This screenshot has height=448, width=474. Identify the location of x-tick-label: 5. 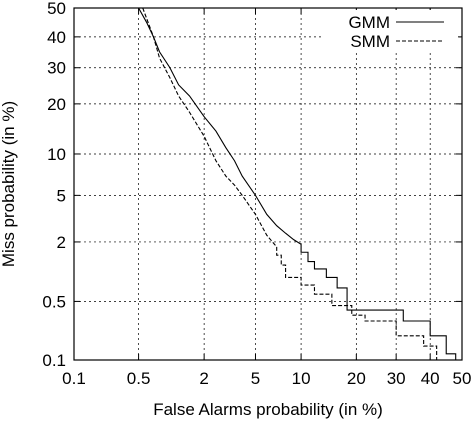
(255, 378).